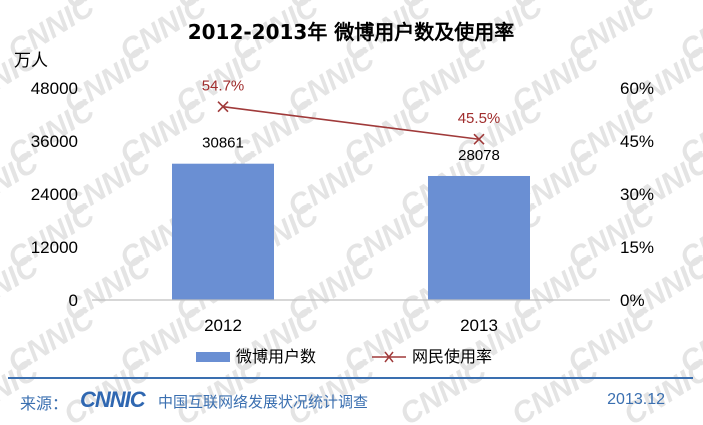 Image resolution: width=703 pixels, height=425 pixels. What do you see at coordinates (54, 247) in the screenshot?
I see `y-left-tick-label: 12000` at bounding box center [54, 247].